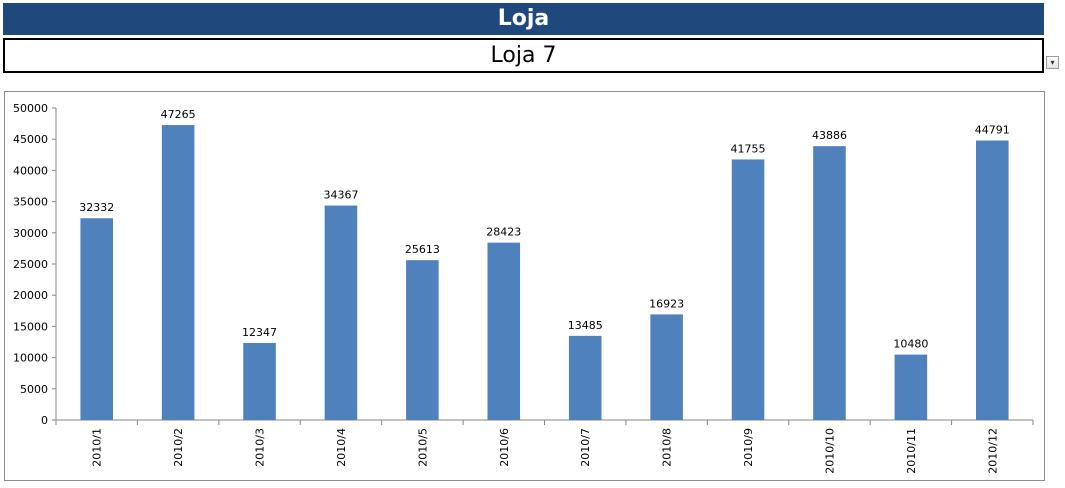 This screenshot has height=488, width=1065. What do you see at coordinates (30, 170) in the screenshot?
I see `y-tick-label: 40000` at bounding box center [30, 170].